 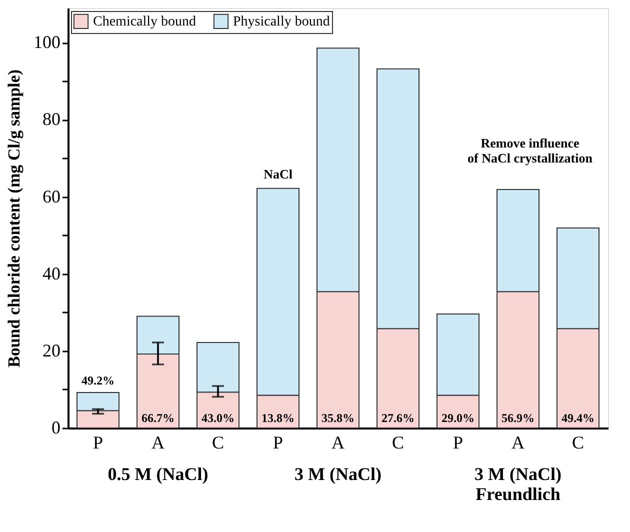 What do you see at coordinates (56, 428) in the screenshot?
I see `y-tick-label: 0` at bounding box center [56, 428].